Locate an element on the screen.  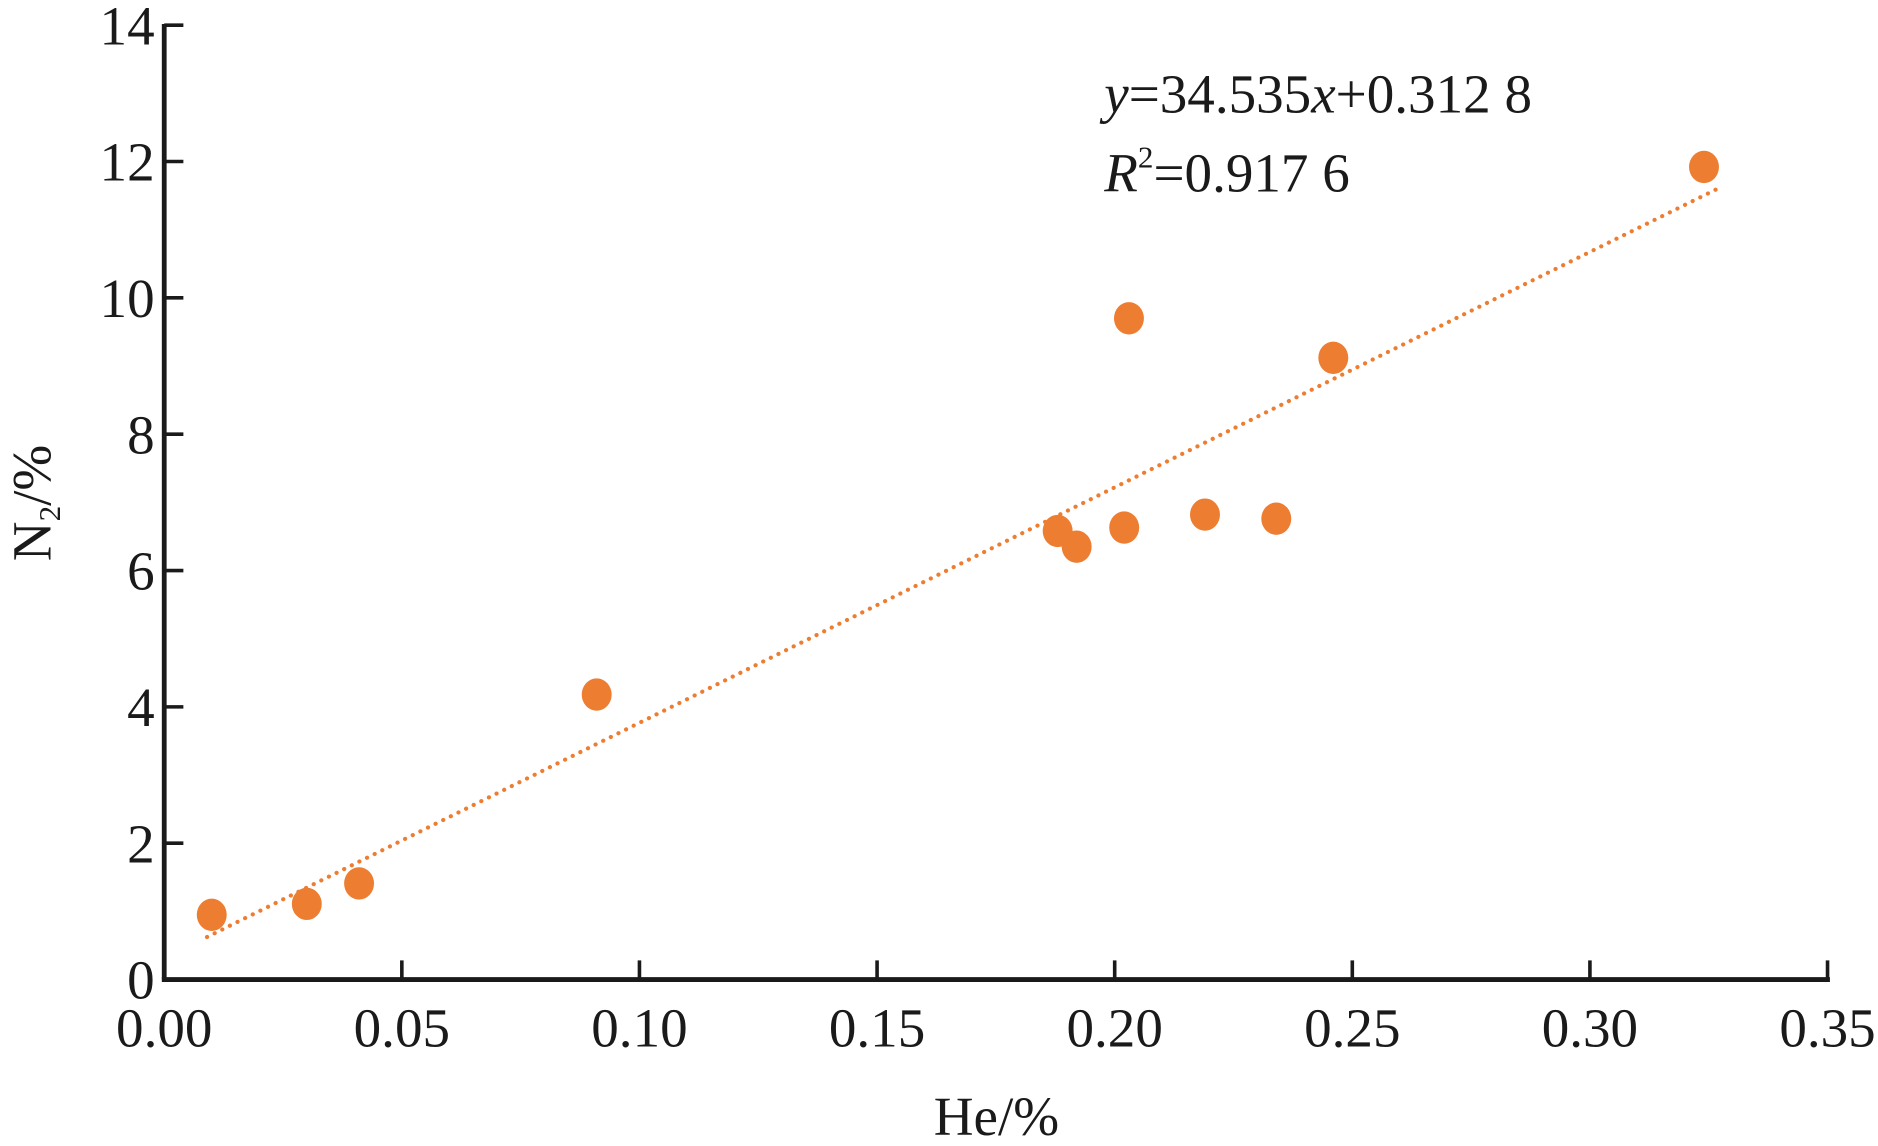
x-axis-label: He/% is located at coordinates (996, 1116).